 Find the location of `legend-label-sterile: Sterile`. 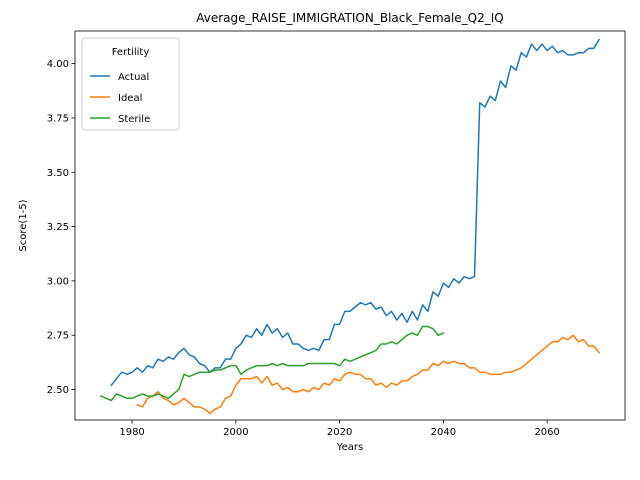

legend-label-sterile: Sterile is located at coordinates (134, 119).